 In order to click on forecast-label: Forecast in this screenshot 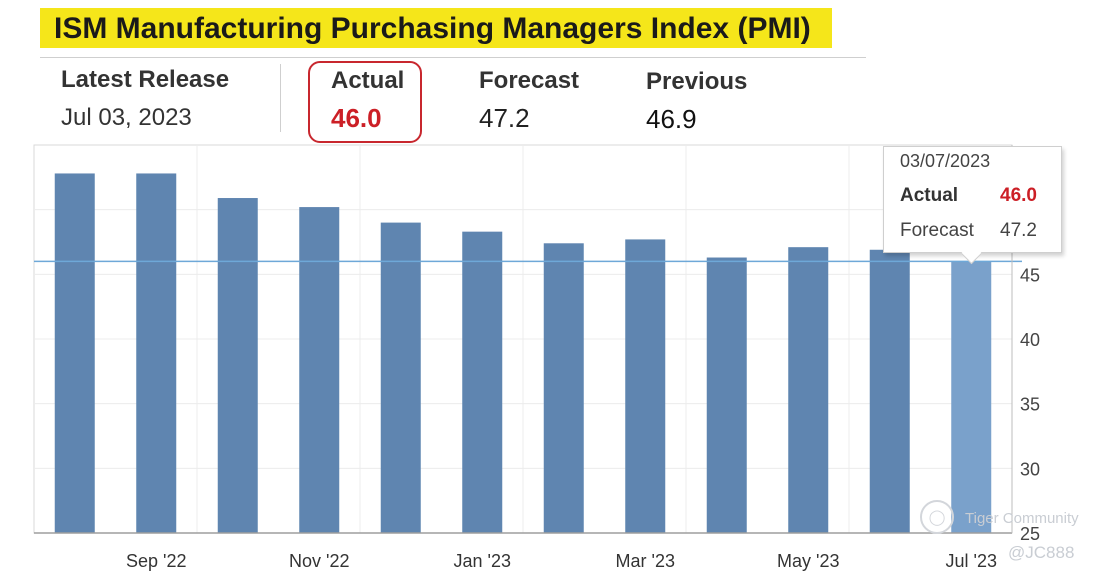, I will do `click(529, 80)`.